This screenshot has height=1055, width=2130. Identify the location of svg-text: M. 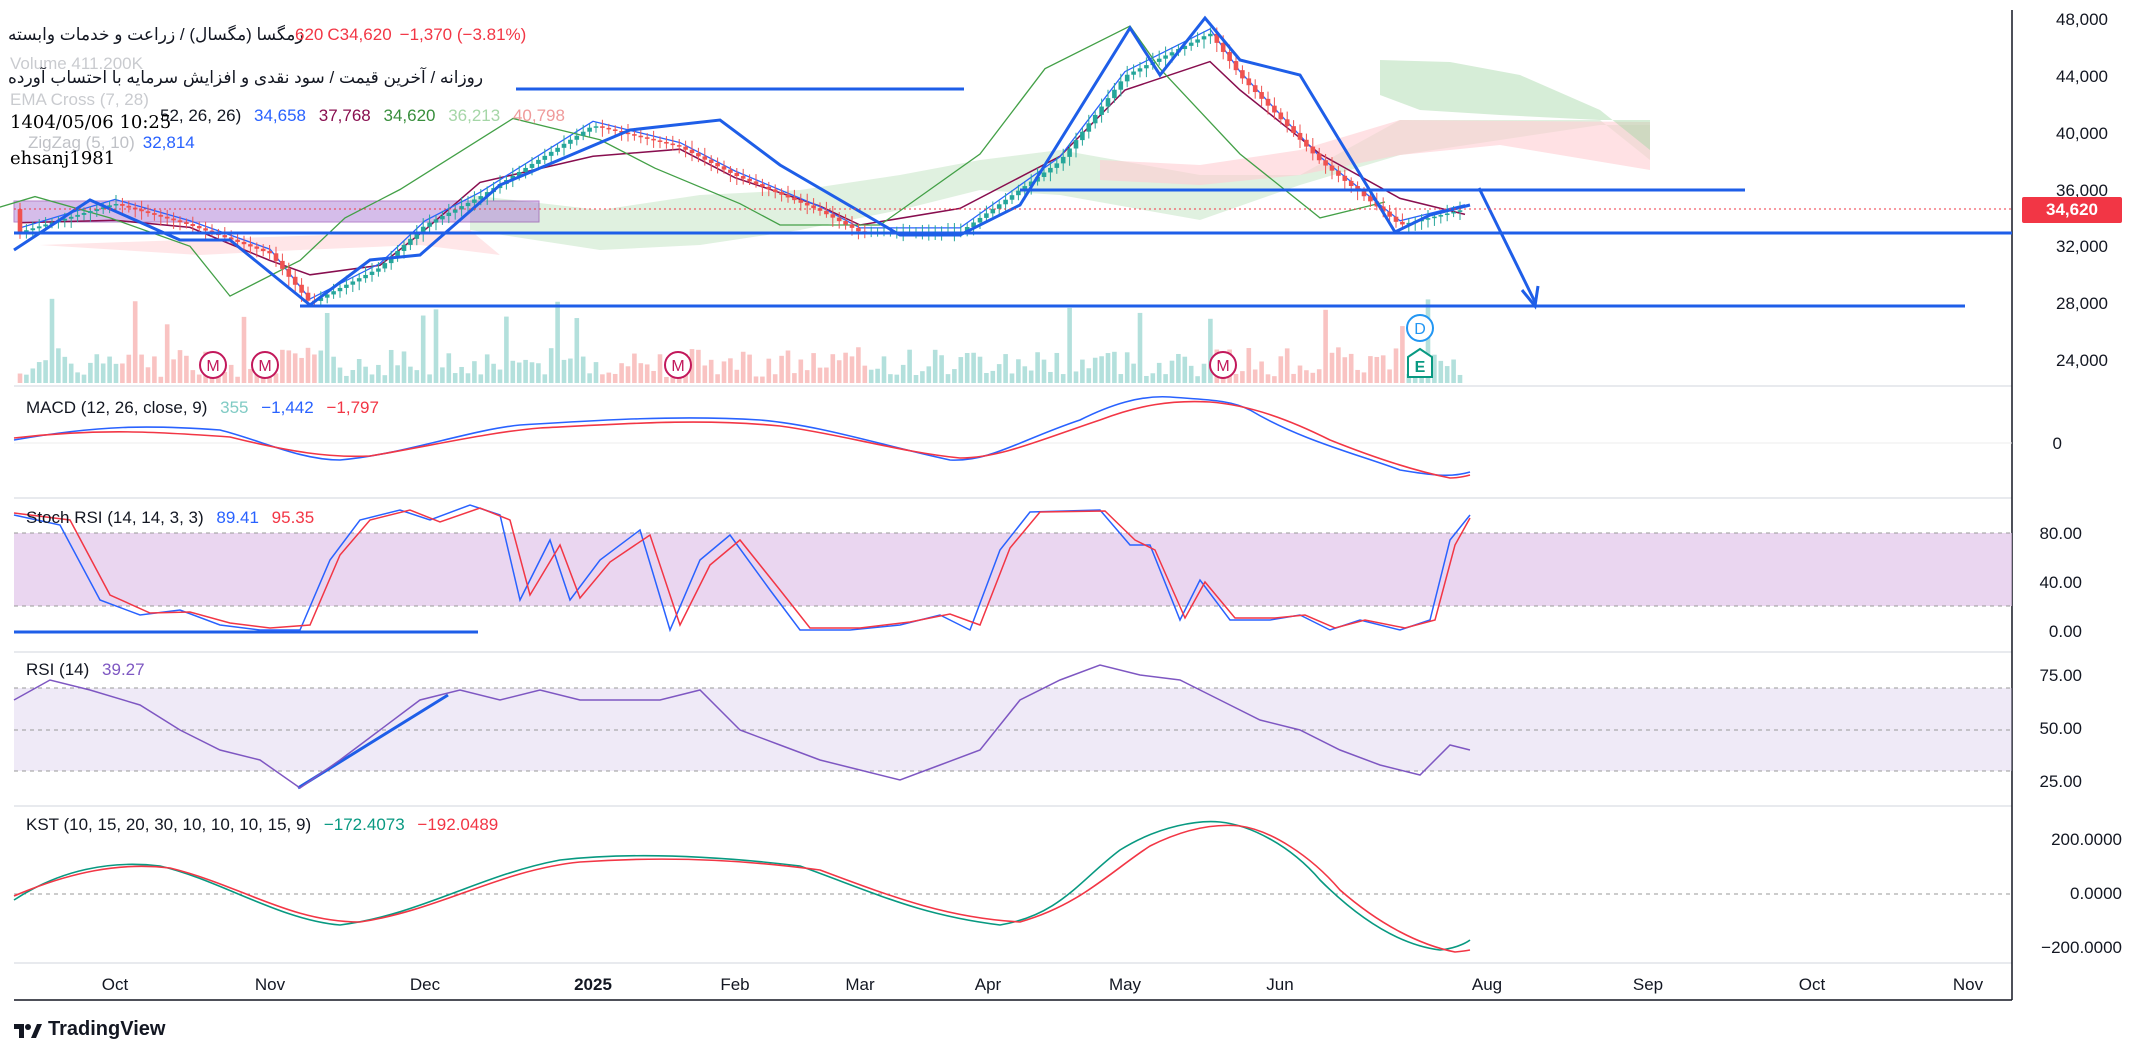
(264, 366).